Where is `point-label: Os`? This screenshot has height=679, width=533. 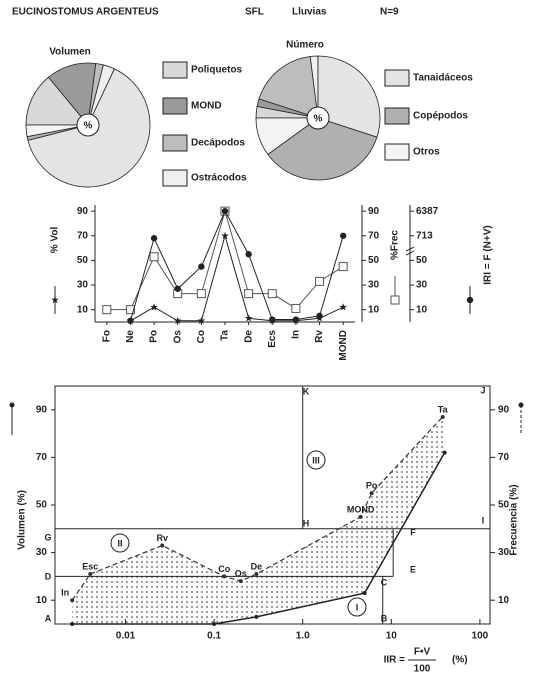 point-label: Os is located at coordinates (241, 574).